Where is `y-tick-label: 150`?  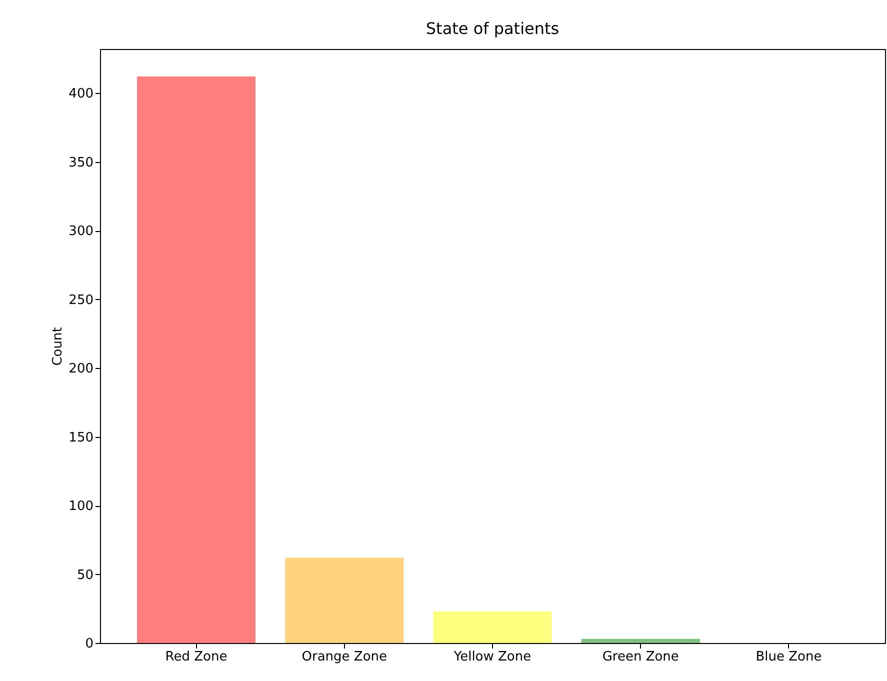
y-tick-label: 150 is located at coordinates (81, 438).